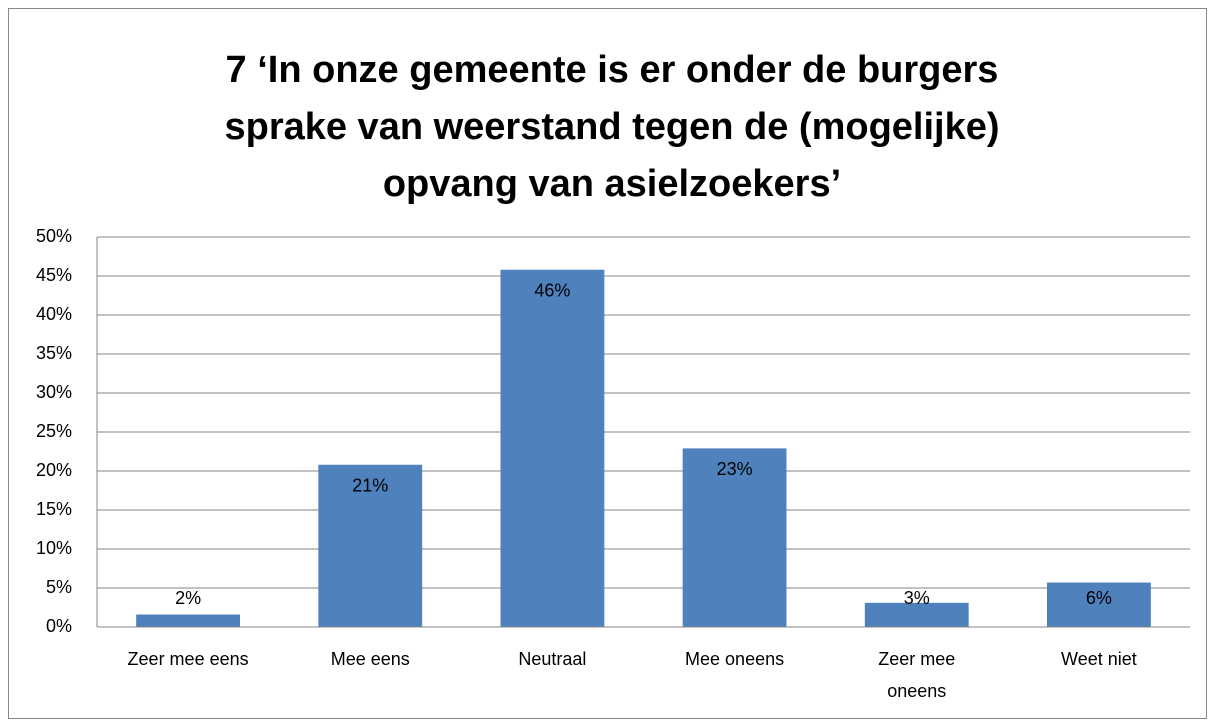 This screenshot has width=1215, height=720. Describe the element at coordinates (552, 659) in the screenshot. I see `x-tick-label: Neutraal` at that location.